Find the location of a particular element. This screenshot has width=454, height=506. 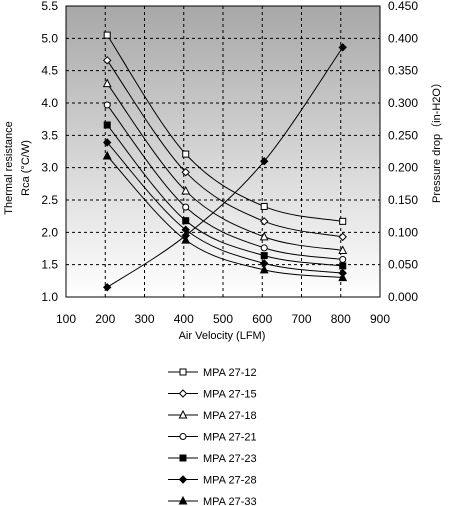

x-tick-label: 600 is located at coordinates (262, 319).